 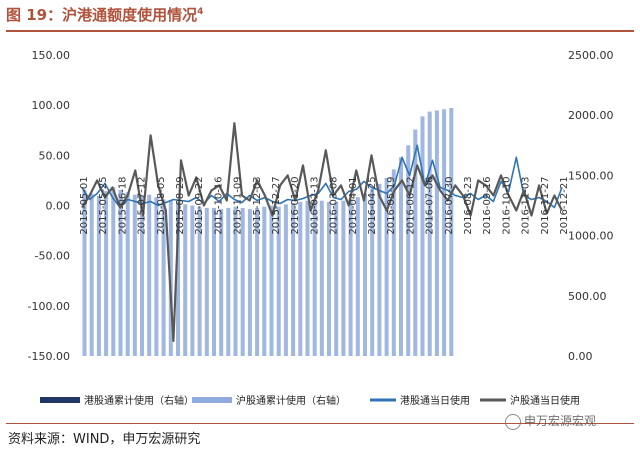 I want to click on x-tick-label: 2016-04-25, so click(x=372, y=205).